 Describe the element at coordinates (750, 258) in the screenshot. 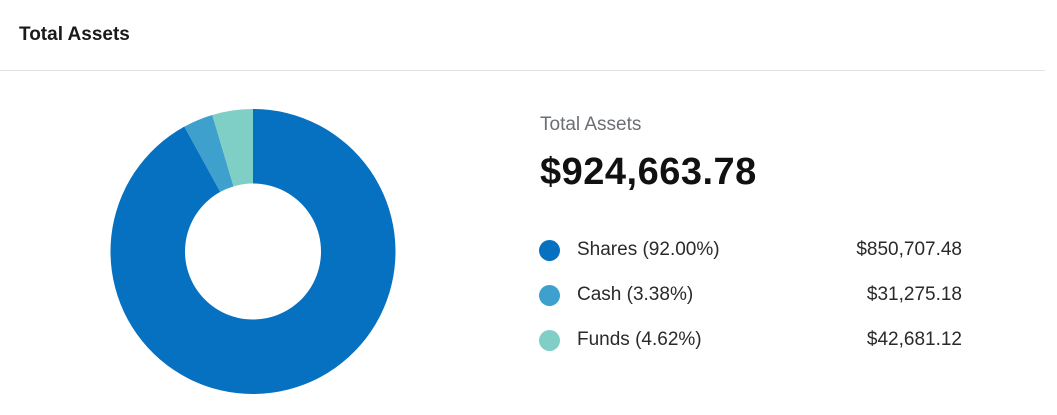

I see `legend-item-shares: Shares (92.00%) $850,707.48` at that location.